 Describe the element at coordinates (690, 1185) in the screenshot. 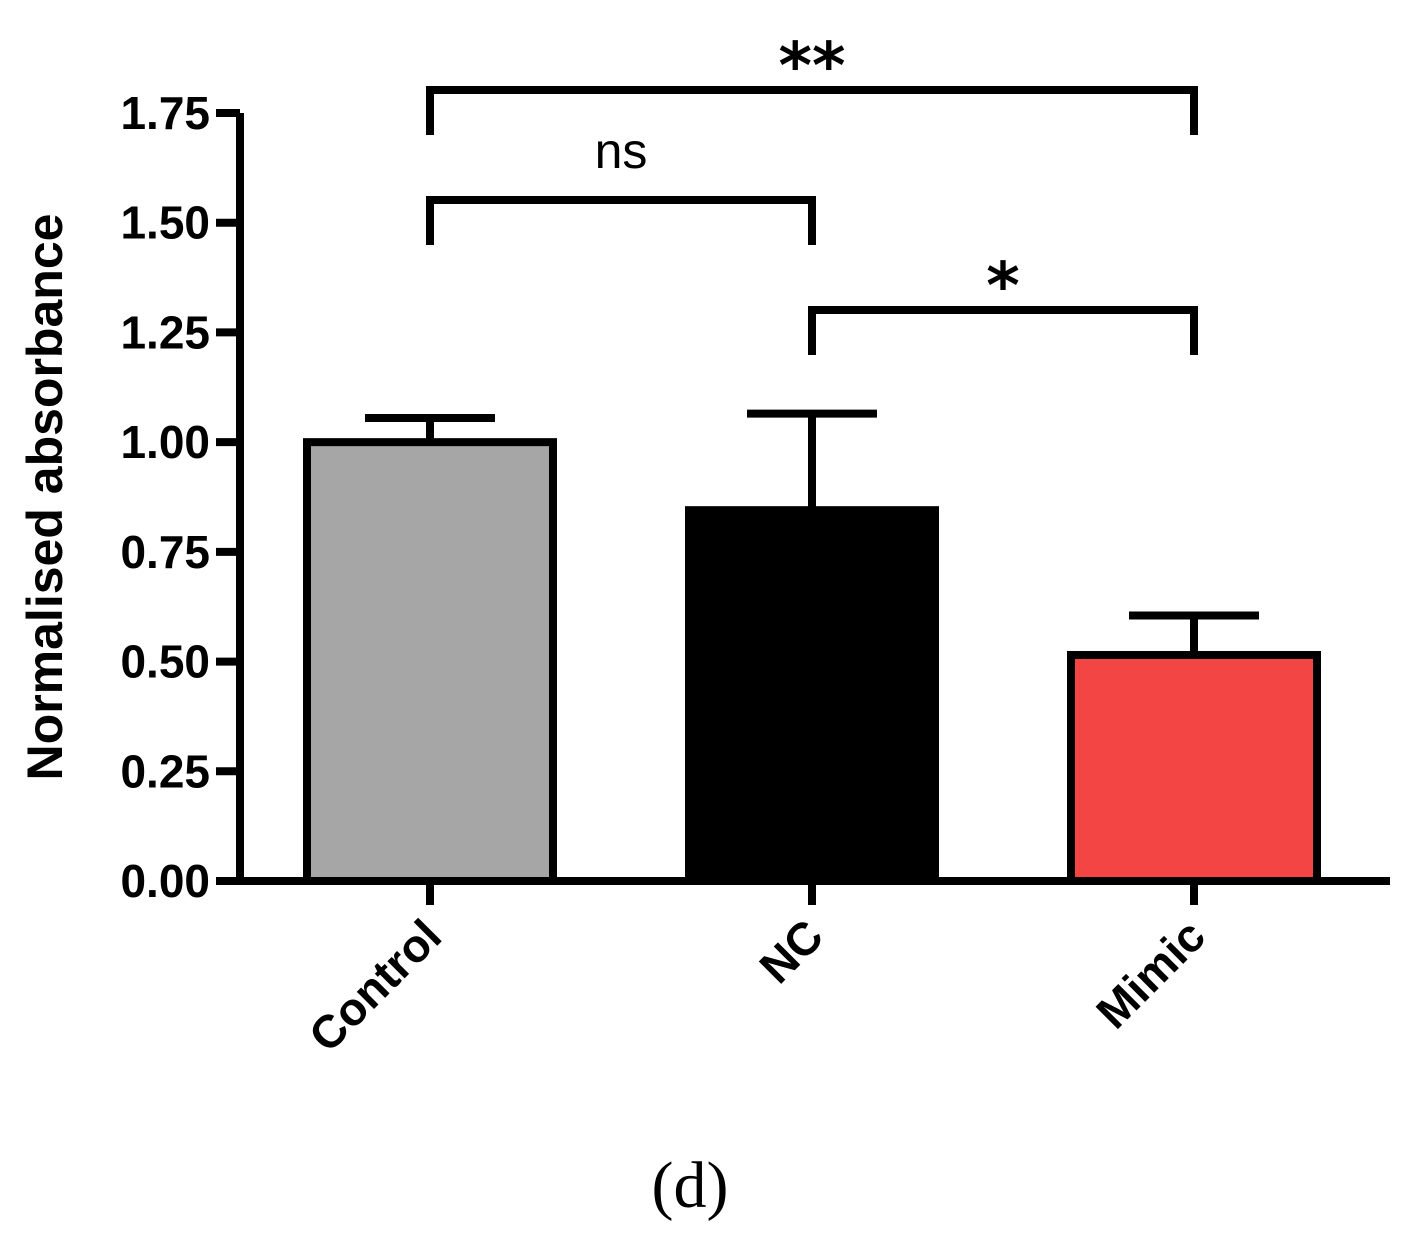

I see `panel-label: (d)` at that location.